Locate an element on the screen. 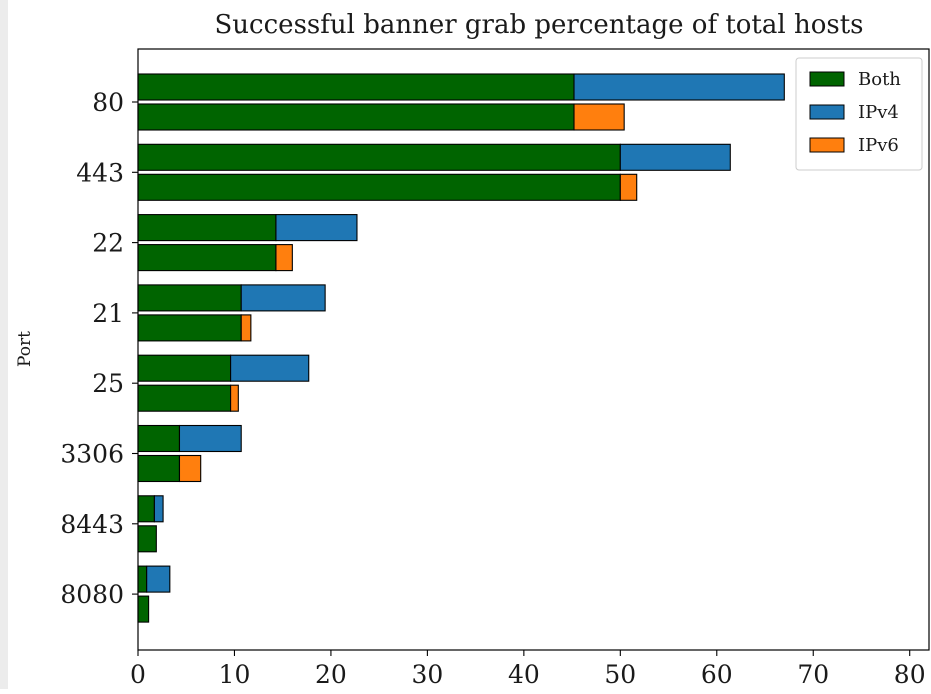 The width and height of the screenshot is (931, 694). y-tick-label-443: 443 is located at coordinates (100, 172).